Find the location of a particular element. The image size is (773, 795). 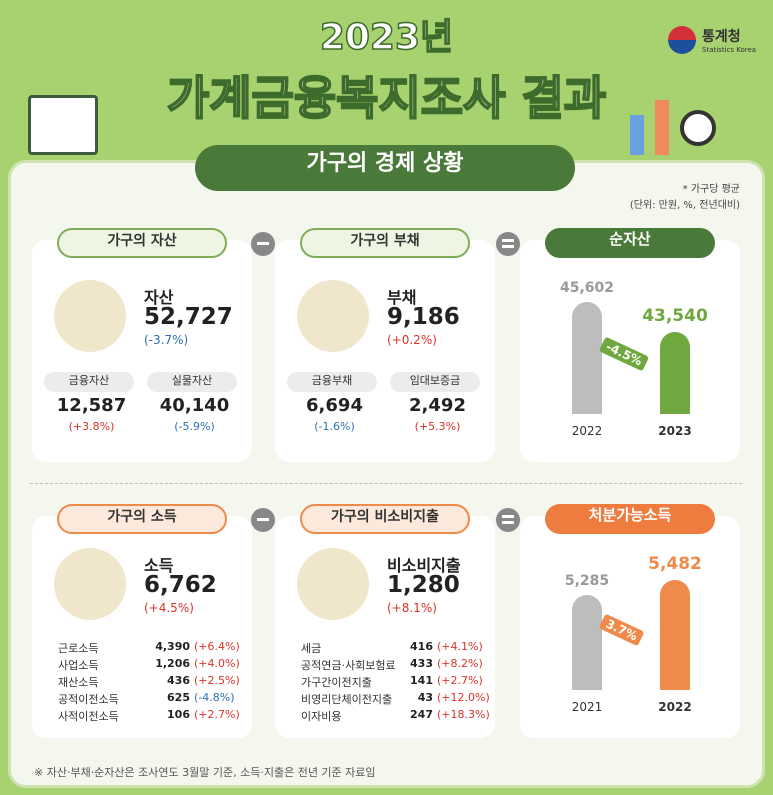

item-change: (+4.1%) is located at coordinates (460, 646).